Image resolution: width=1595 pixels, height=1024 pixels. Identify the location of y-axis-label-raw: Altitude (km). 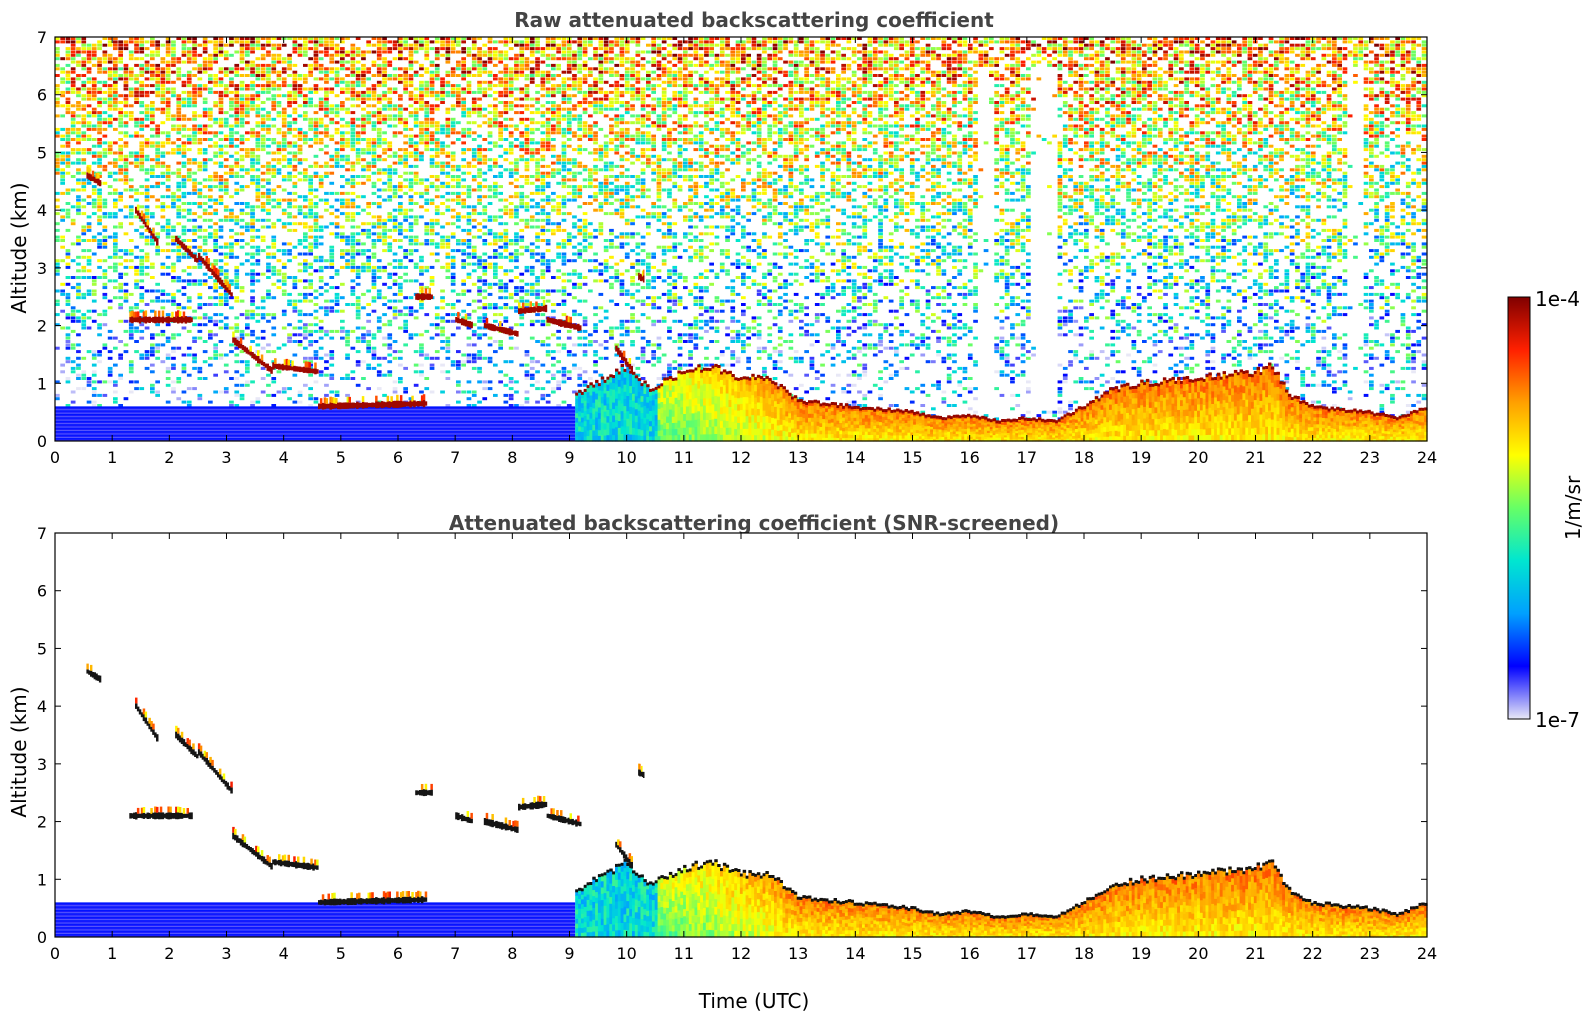
(19, 247).